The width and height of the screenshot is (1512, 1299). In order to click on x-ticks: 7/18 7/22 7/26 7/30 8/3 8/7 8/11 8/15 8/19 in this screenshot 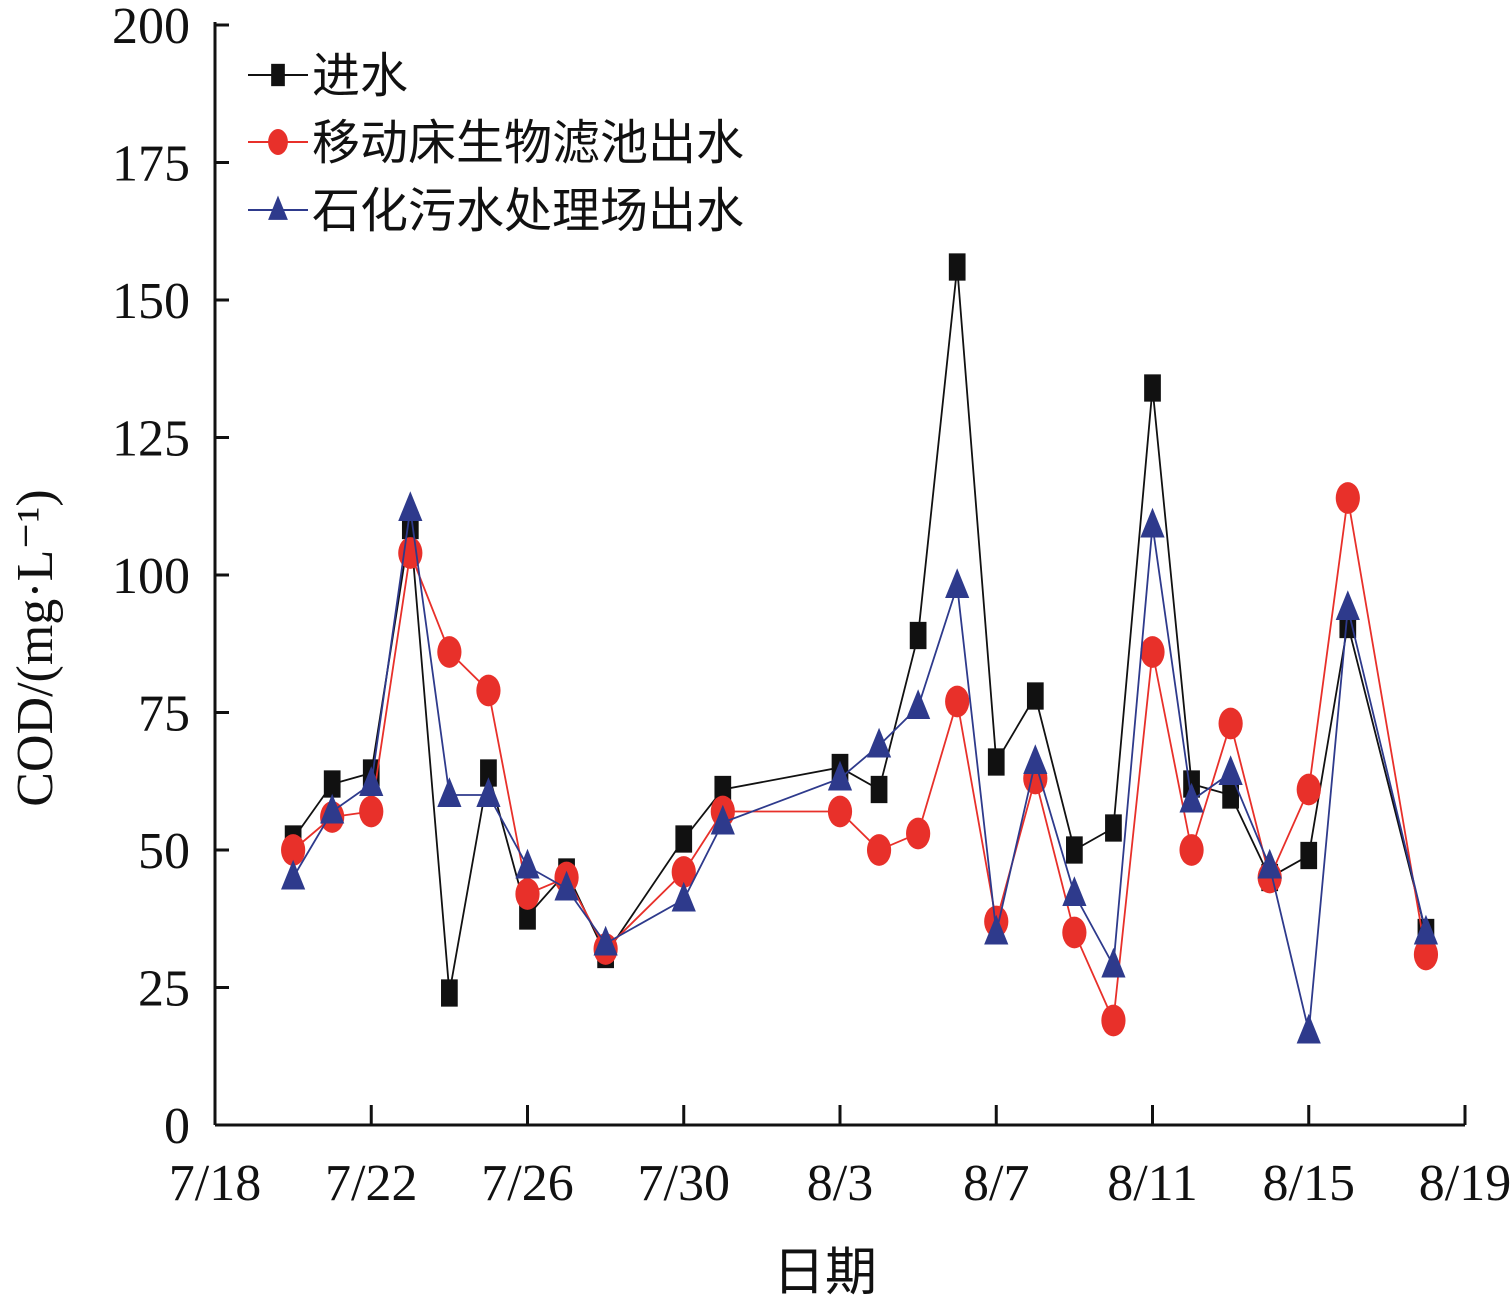, I will do `click(840, 1158)`.